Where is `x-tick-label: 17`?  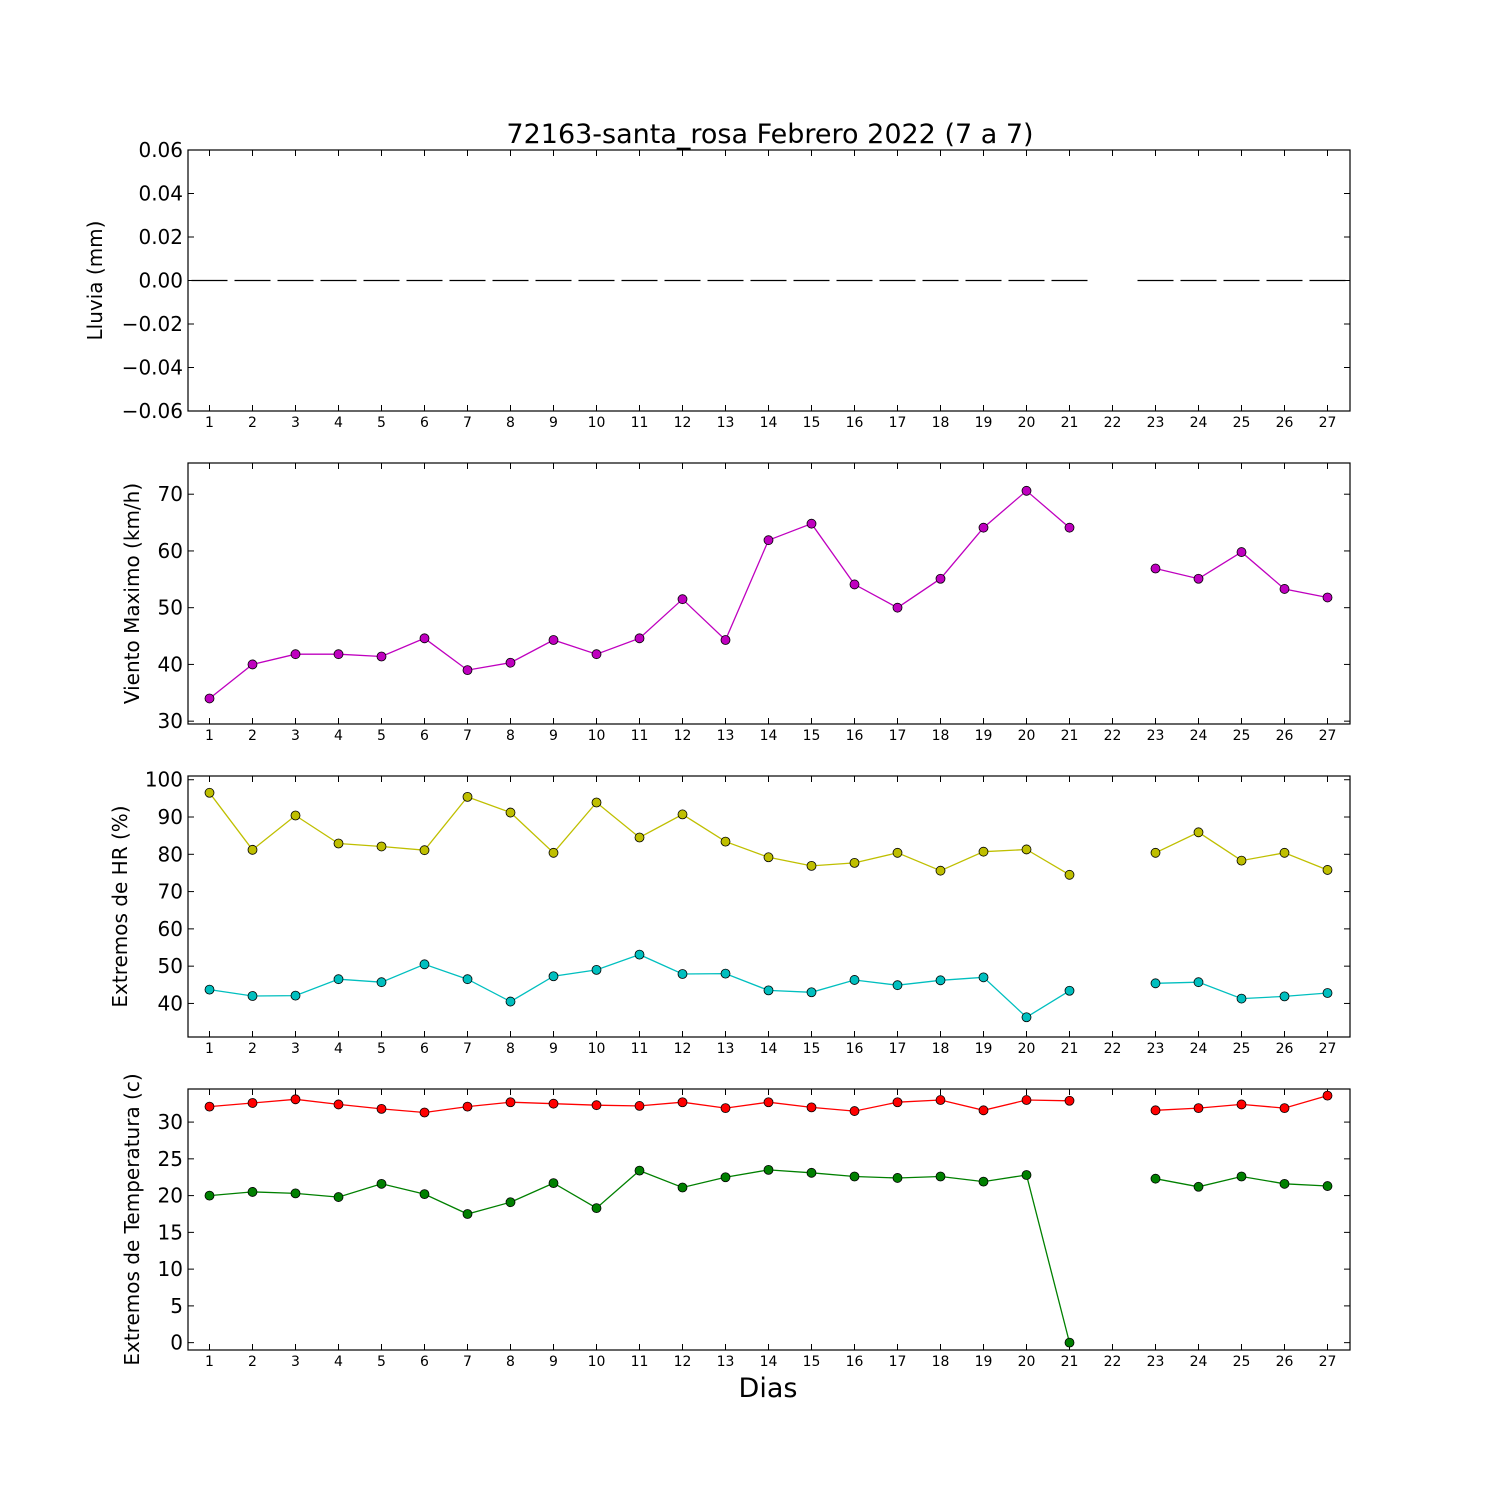
x-tick-label: 17 is located at coordinates (898, 1049).